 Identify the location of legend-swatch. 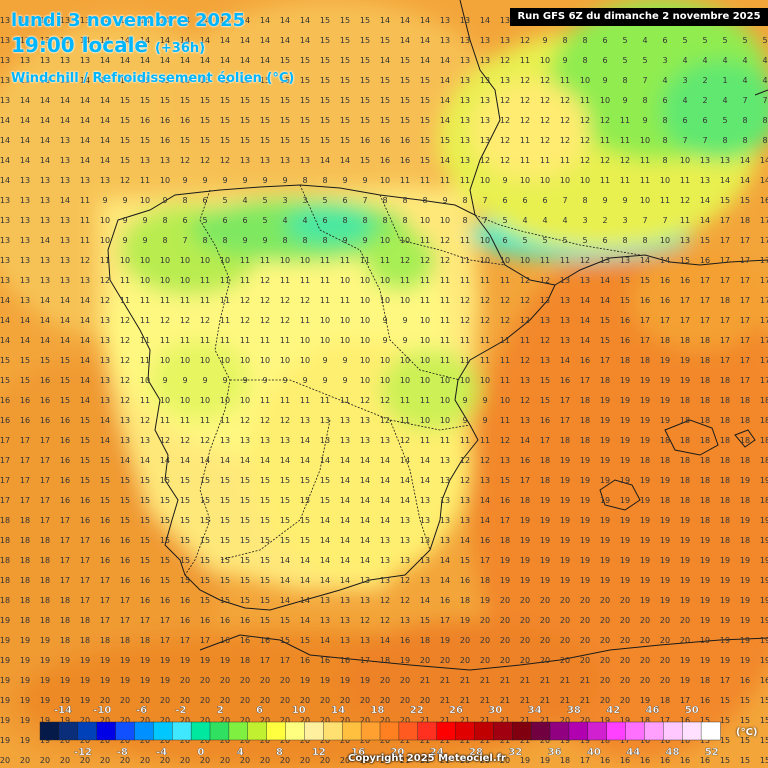
(654, 731).